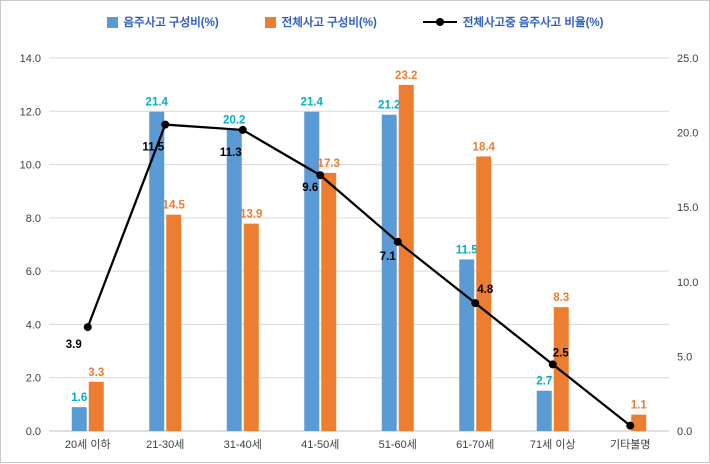 The width and height of the screenshot is (710, 464). I want to click on line-data-label: 4.8, so click(485, 290).